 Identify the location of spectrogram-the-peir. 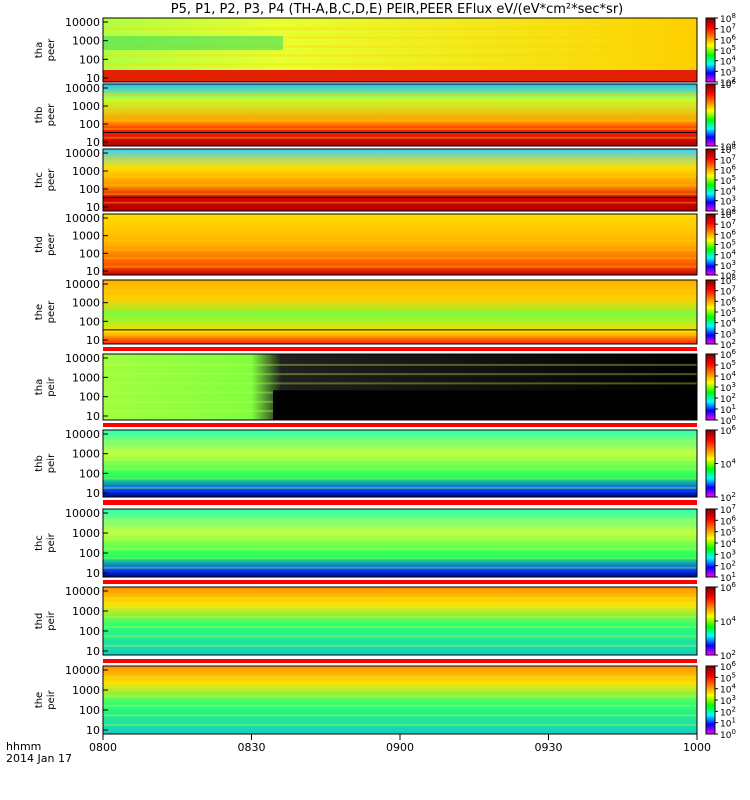
(400, 700).